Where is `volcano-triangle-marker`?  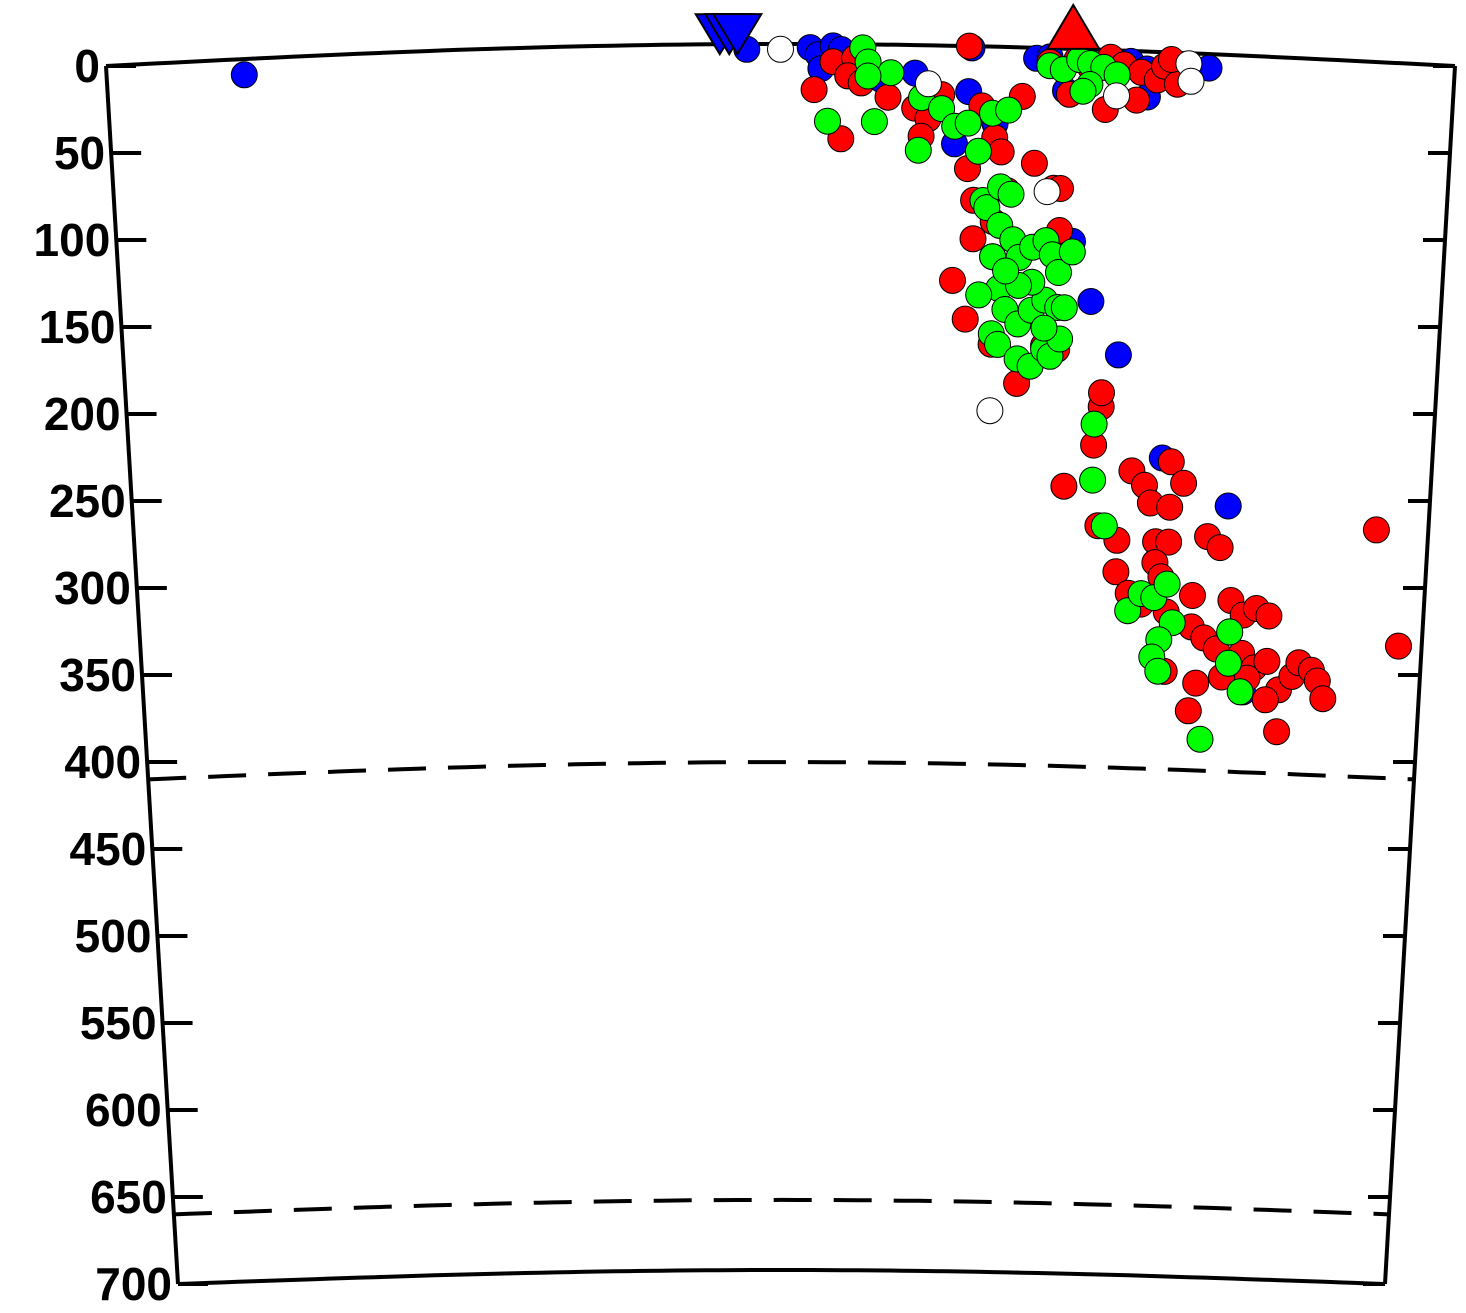
volcano-triangle-marker is located at coordinates (1073, 26).